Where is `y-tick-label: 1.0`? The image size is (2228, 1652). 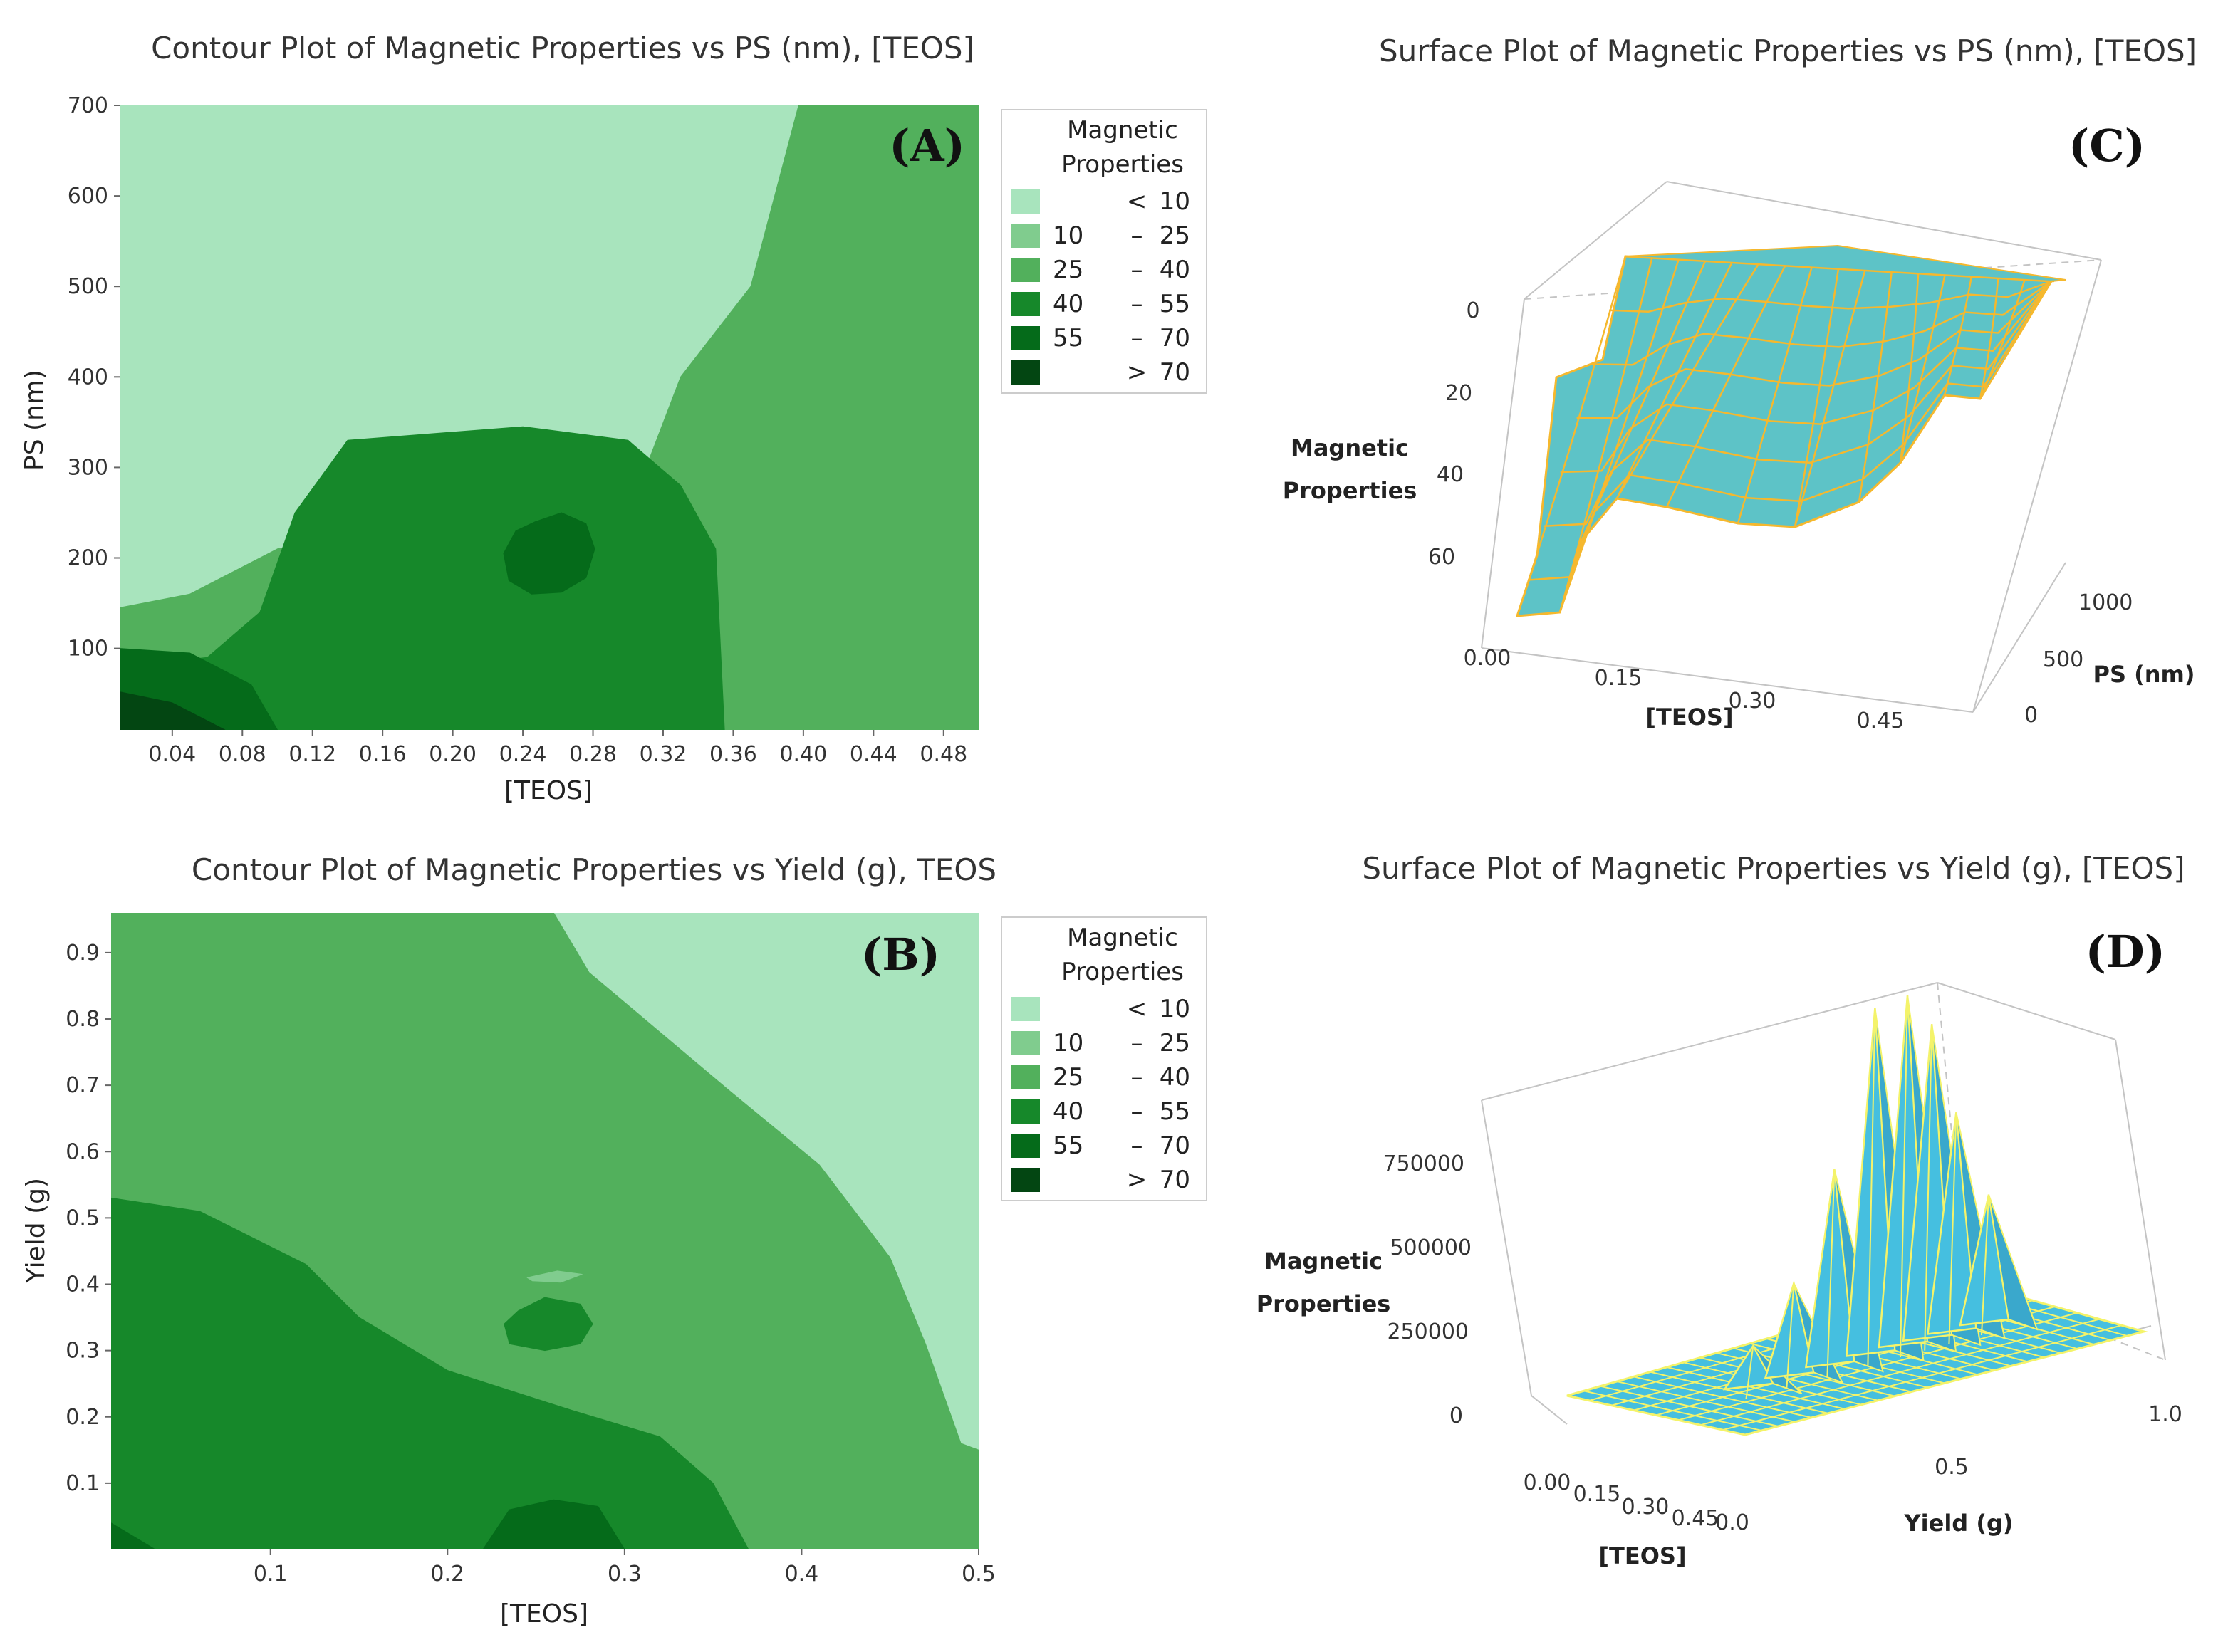 y-tick-label: 1.0 is located at coordinates (2165, 1414).